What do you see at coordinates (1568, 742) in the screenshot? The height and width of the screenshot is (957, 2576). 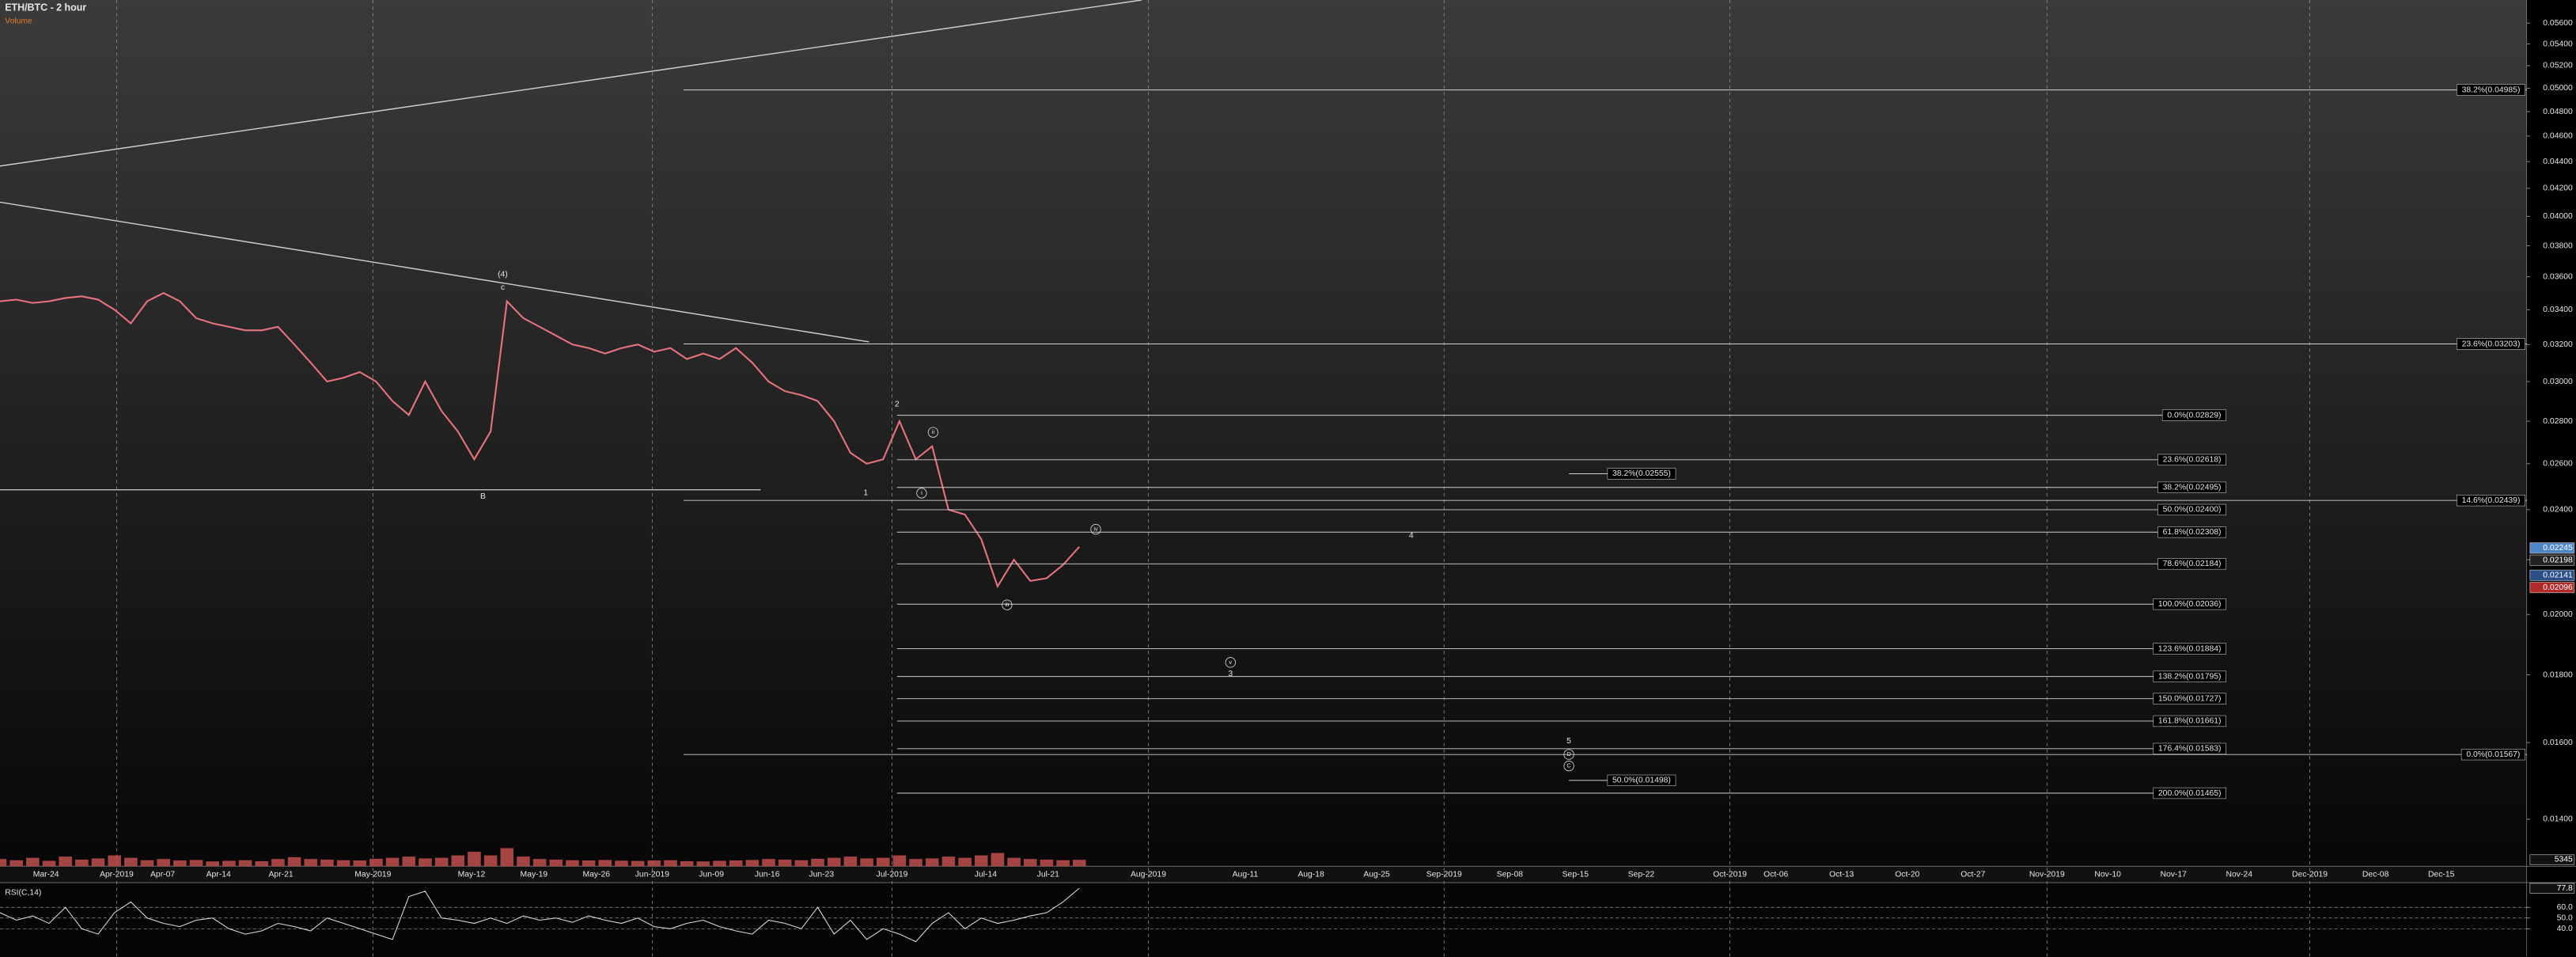 I see `wave-label: 5` at bounding box center [1568, 742].